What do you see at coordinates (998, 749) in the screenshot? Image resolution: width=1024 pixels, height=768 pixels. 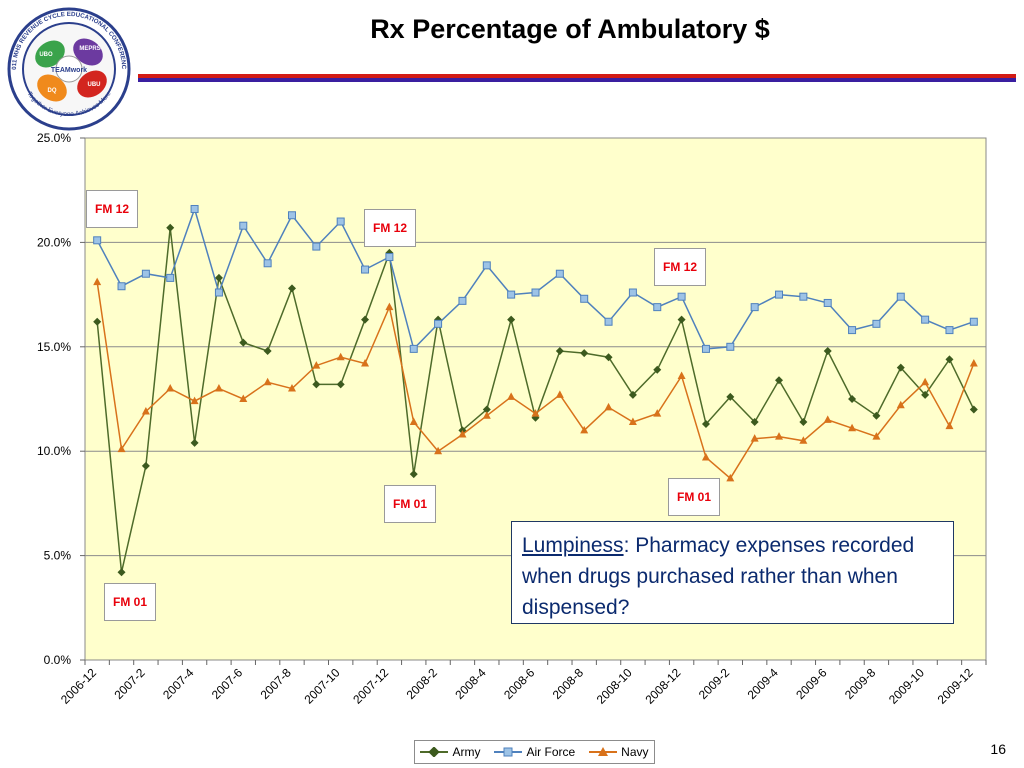 I see `page-number: 16` at bounding box center [998, 749].